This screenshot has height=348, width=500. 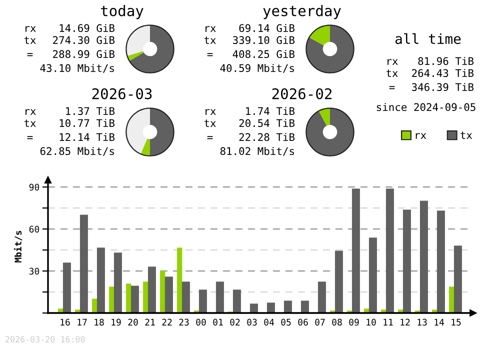 What do you see at coordinates (428, 38) in the screenshot?
I see `text: all time` at bounding box center [428, 38].